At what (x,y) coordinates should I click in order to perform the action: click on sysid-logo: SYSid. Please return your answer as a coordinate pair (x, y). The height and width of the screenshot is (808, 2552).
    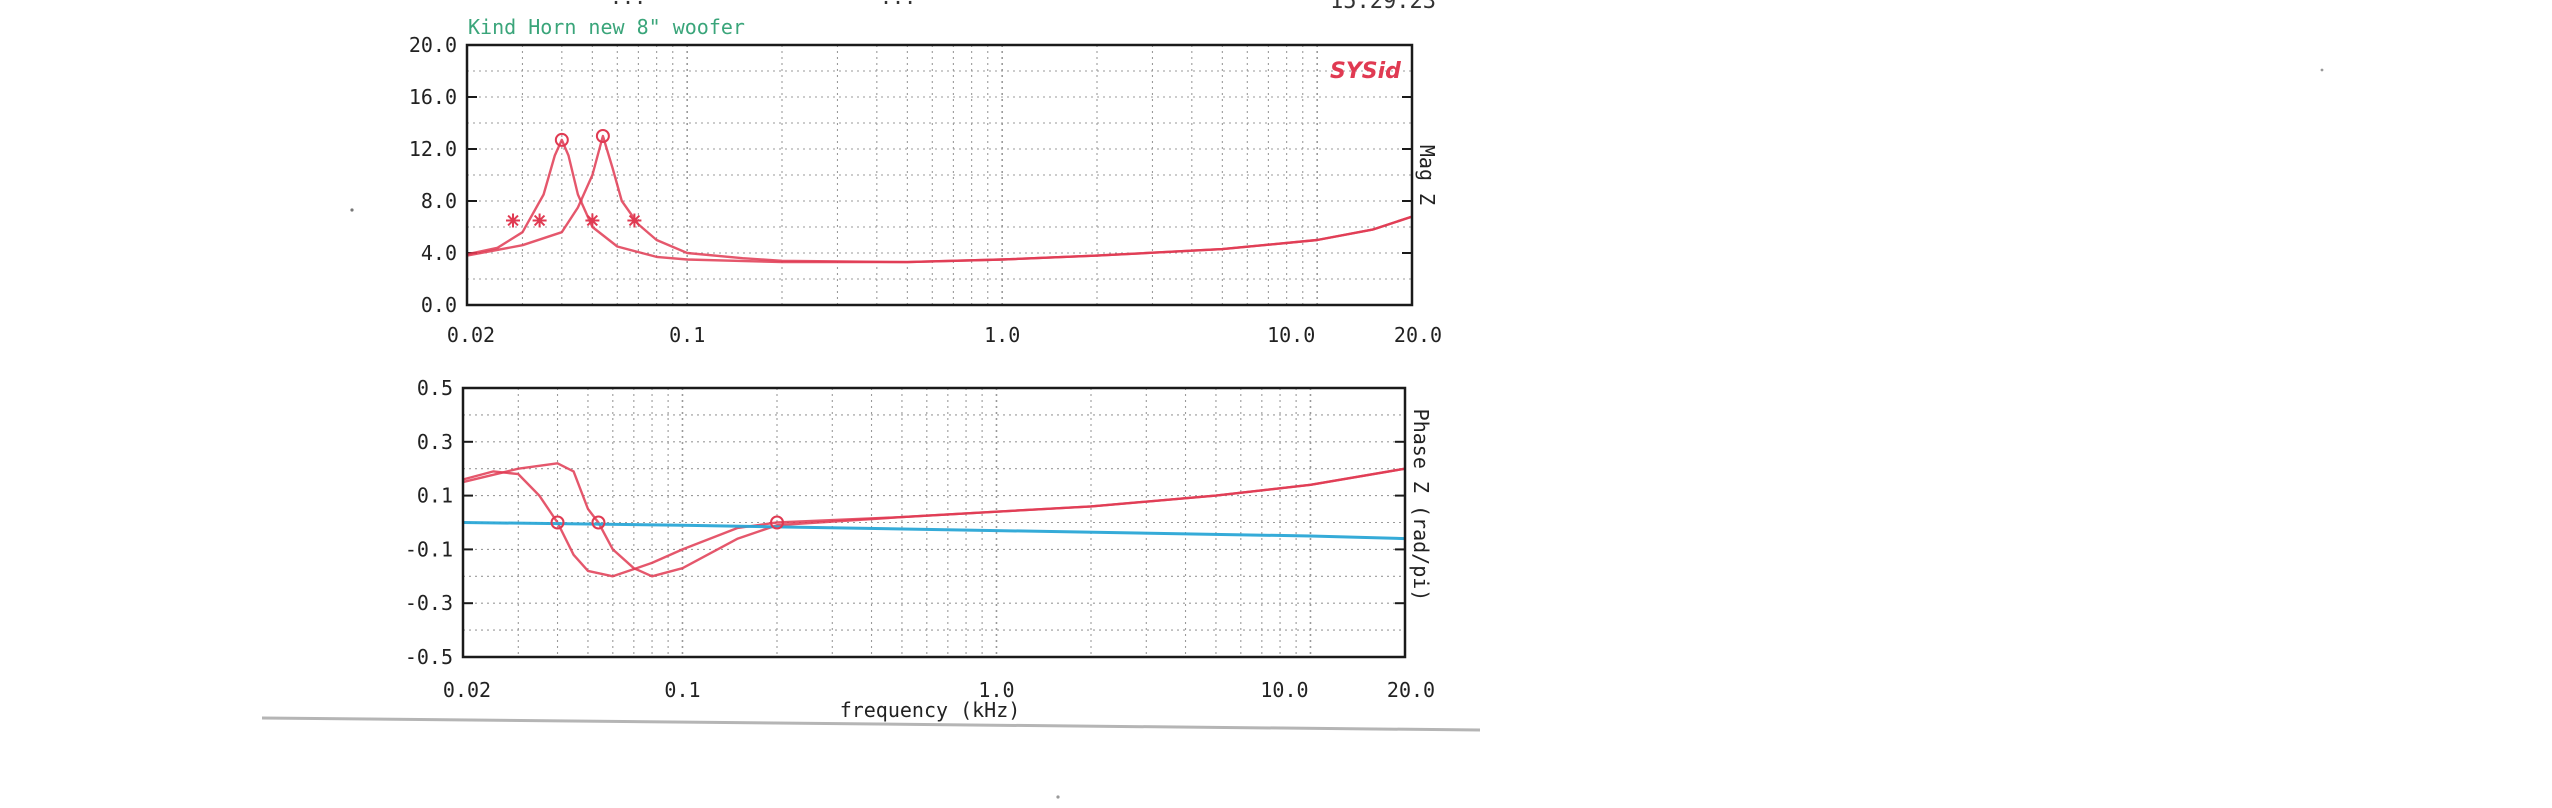
    Looking at the image, I should click on (1365, 71).